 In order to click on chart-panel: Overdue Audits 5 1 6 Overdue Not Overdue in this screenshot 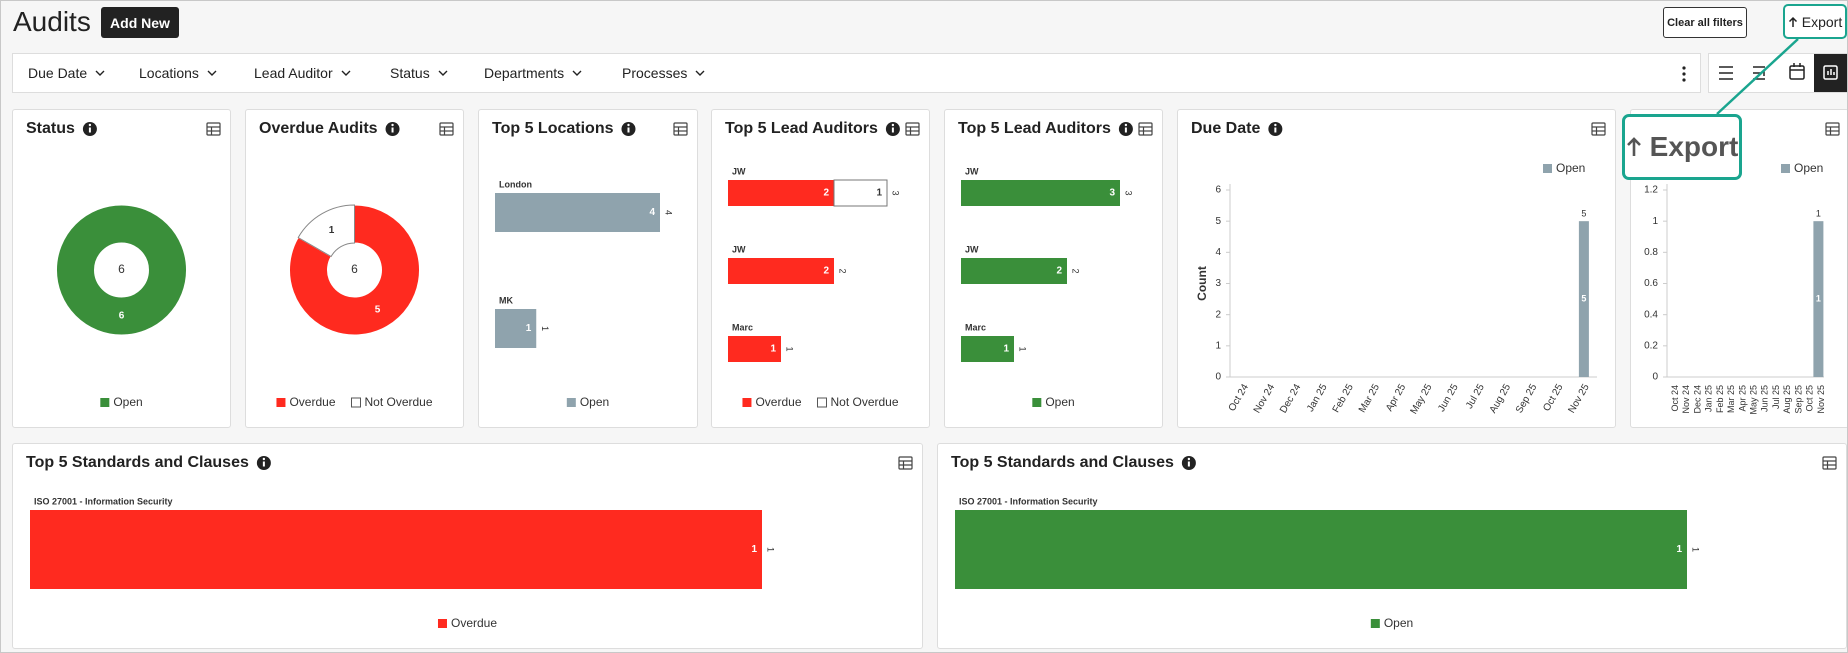, I will do `click(354, 268)`.